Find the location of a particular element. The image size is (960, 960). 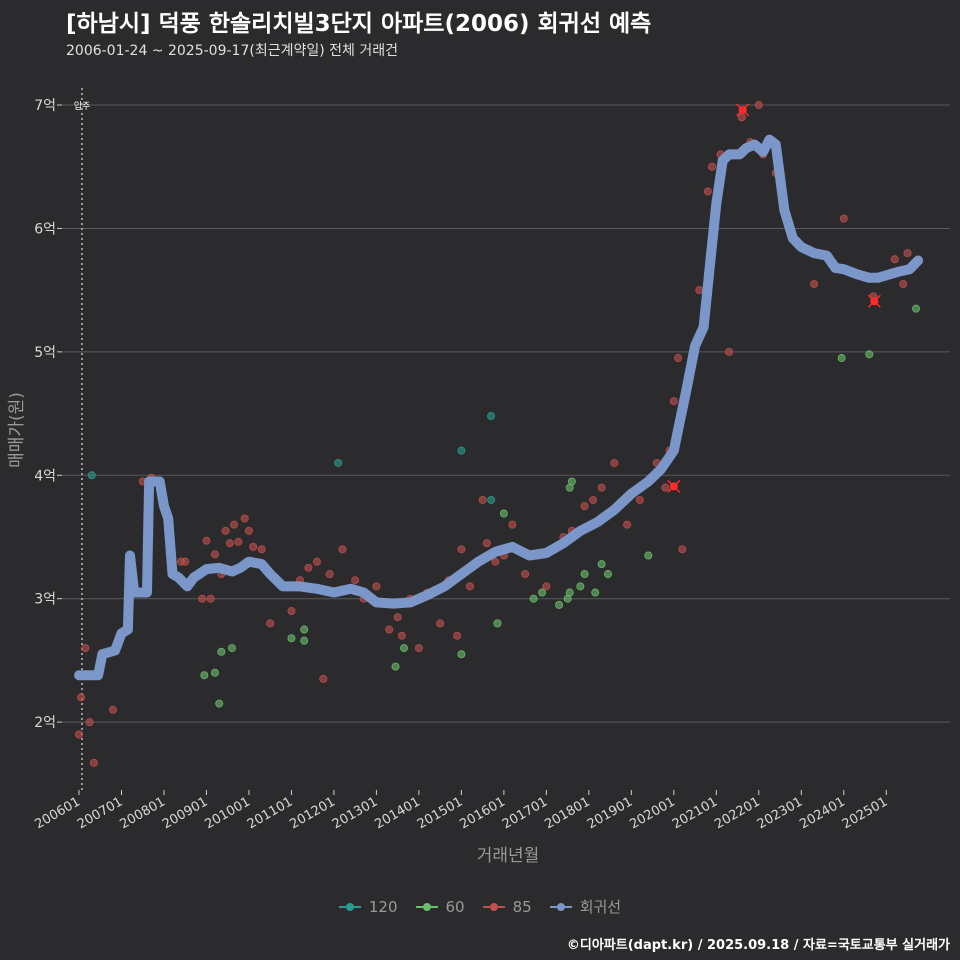

x-tick-label: 200901 is located at coordinates (185, 813).